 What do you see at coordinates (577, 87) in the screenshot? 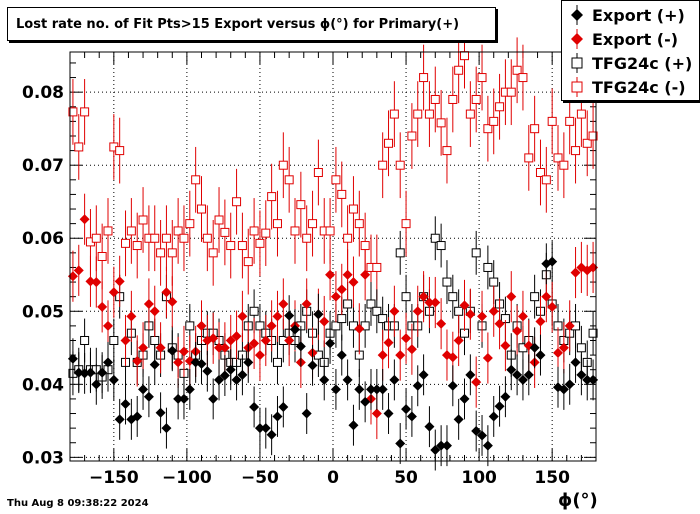
I see `legend-marker-tfg-minus` at bounding box center [577, 87].